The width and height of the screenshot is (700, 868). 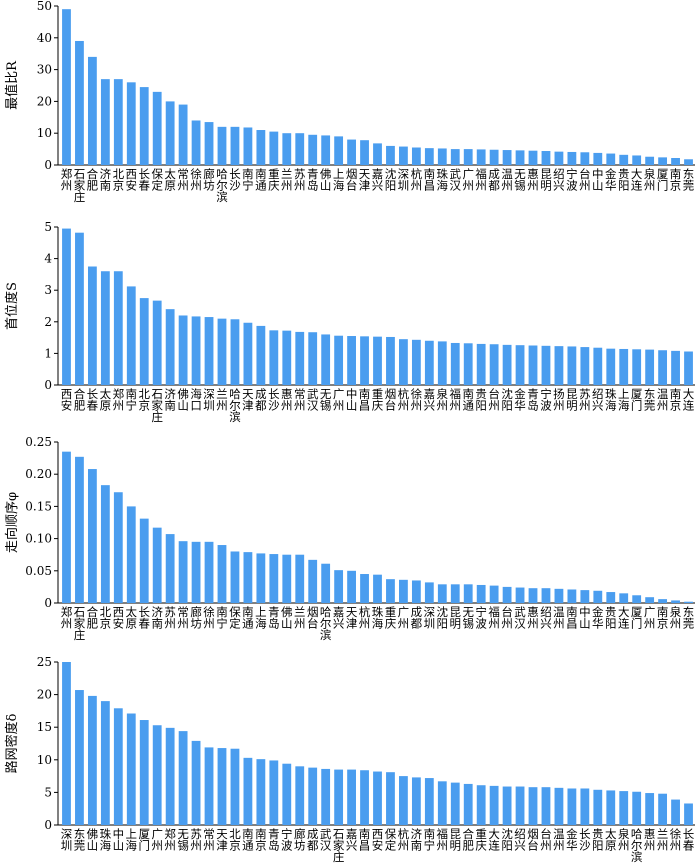 What do you see at coordinates (12, 85) in the screenshot?
I see `y-axis-label: 最值比R` at bounding box center [12, 85].